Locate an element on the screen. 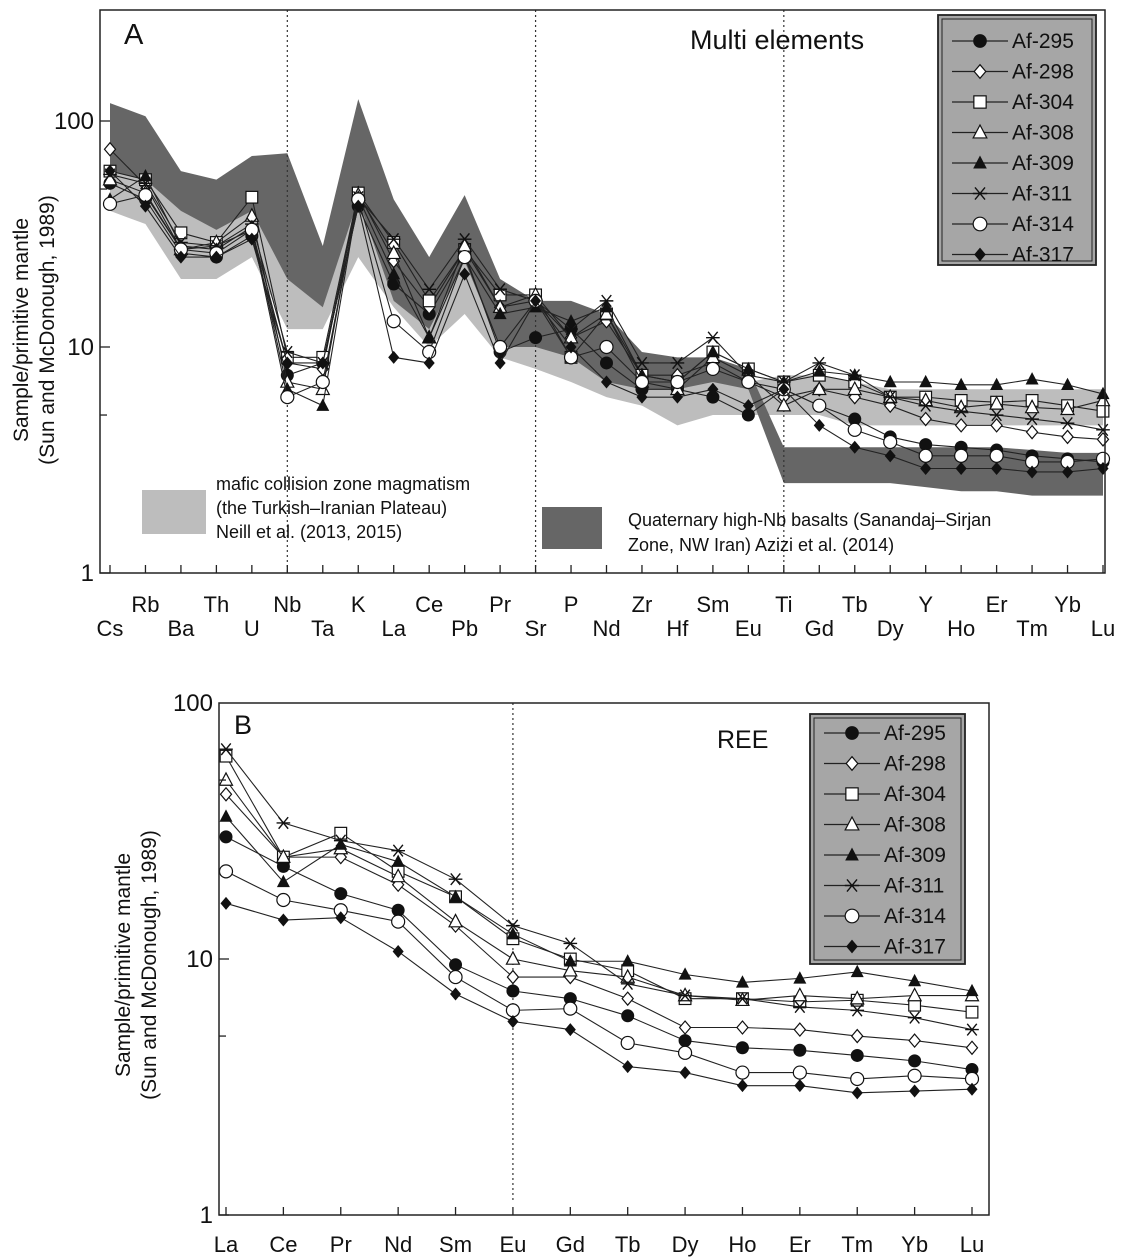 This screenshot has width=1128, height=1258. x-tick-label-th: Th is located at coordinates (217, 604).